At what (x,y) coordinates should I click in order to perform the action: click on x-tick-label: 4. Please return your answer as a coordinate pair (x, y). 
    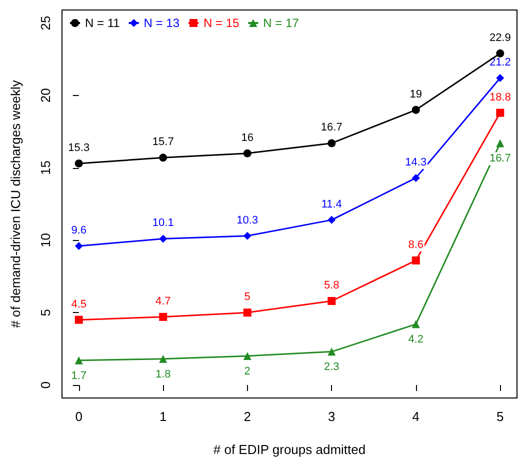
    Looking at the image, I should click on (416, 416).